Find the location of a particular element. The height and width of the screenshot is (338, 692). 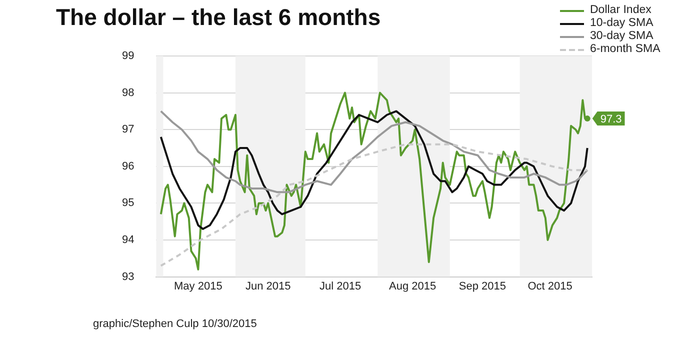

x-tick-label: May 2015 is located at coordinates (198, 286).